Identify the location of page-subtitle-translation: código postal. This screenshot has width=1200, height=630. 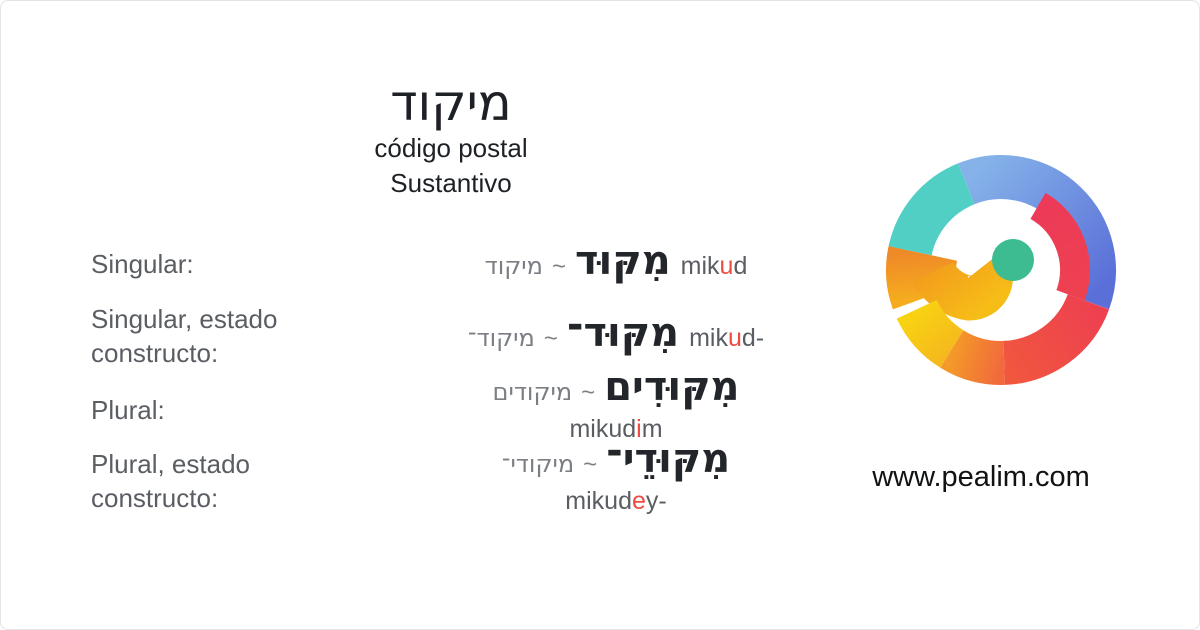
(451, 148).